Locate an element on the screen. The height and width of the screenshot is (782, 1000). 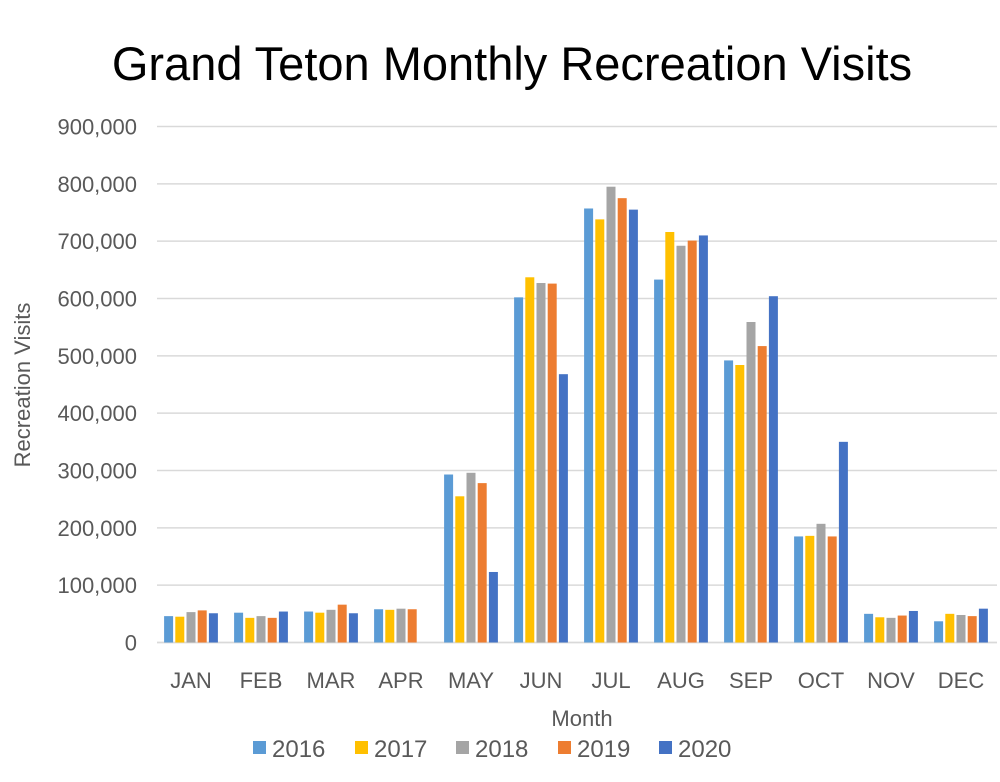
bar-feb-2017 is located at coordinates (250, 630).